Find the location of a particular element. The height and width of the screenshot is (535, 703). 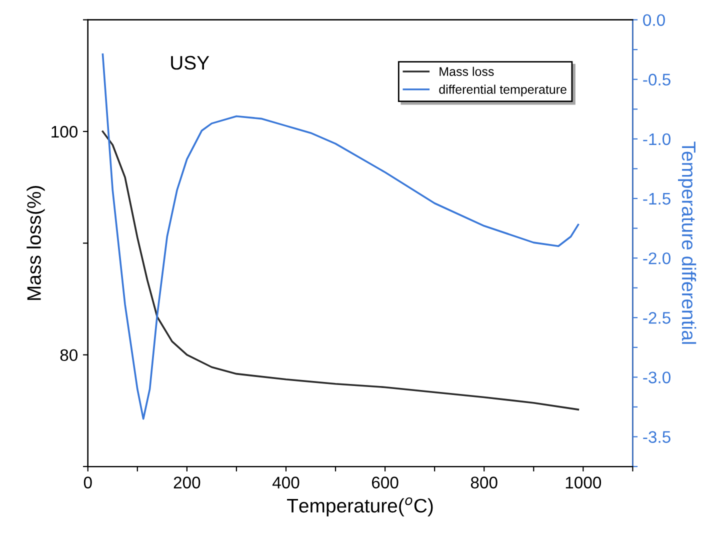

y2-tick-label: -1.5 is located at coordinates (656, 199).